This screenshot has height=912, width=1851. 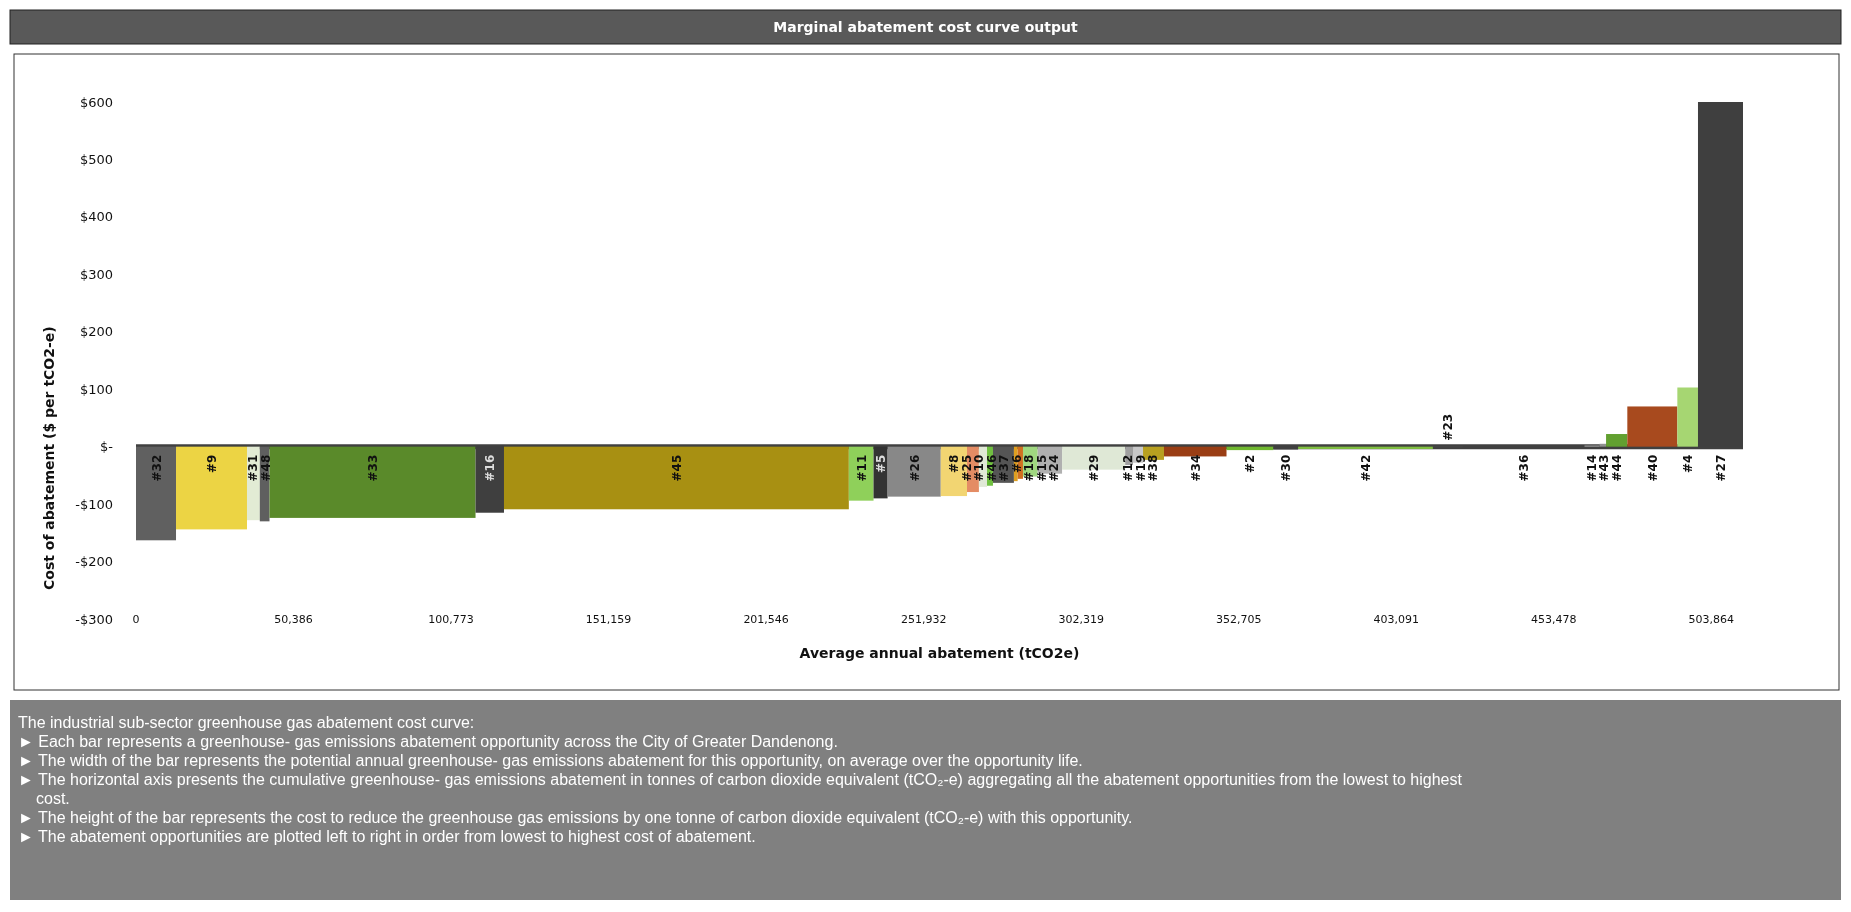 I want to click on text: ► The abatement opportunities are plotted left to right in order from lowest to highest cost of abatement., so click(x=387, y=836).